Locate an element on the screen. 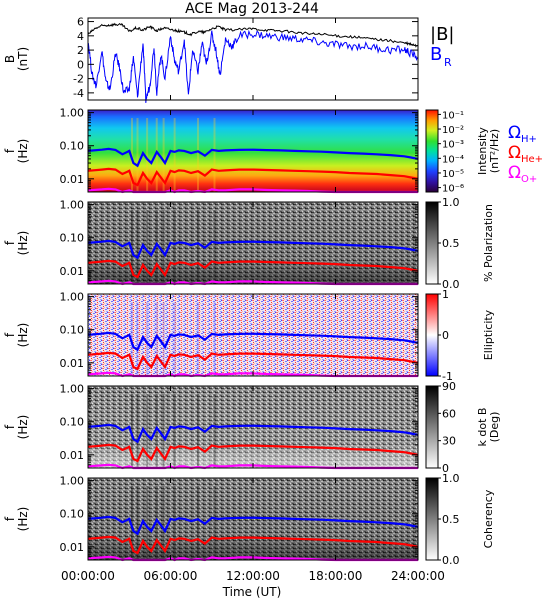  polarization-yunit: (Hz) is located at coordinates (23, 243).